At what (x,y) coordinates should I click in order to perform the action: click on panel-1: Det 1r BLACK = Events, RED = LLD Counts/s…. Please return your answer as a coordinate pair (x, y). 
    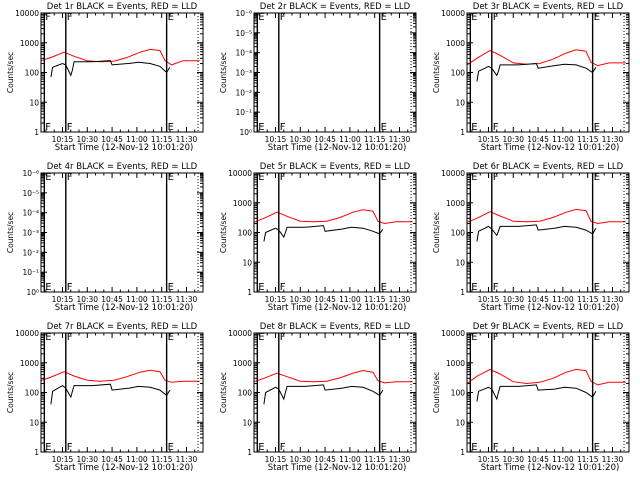
    Looking at the image, I should click on (105, 77).